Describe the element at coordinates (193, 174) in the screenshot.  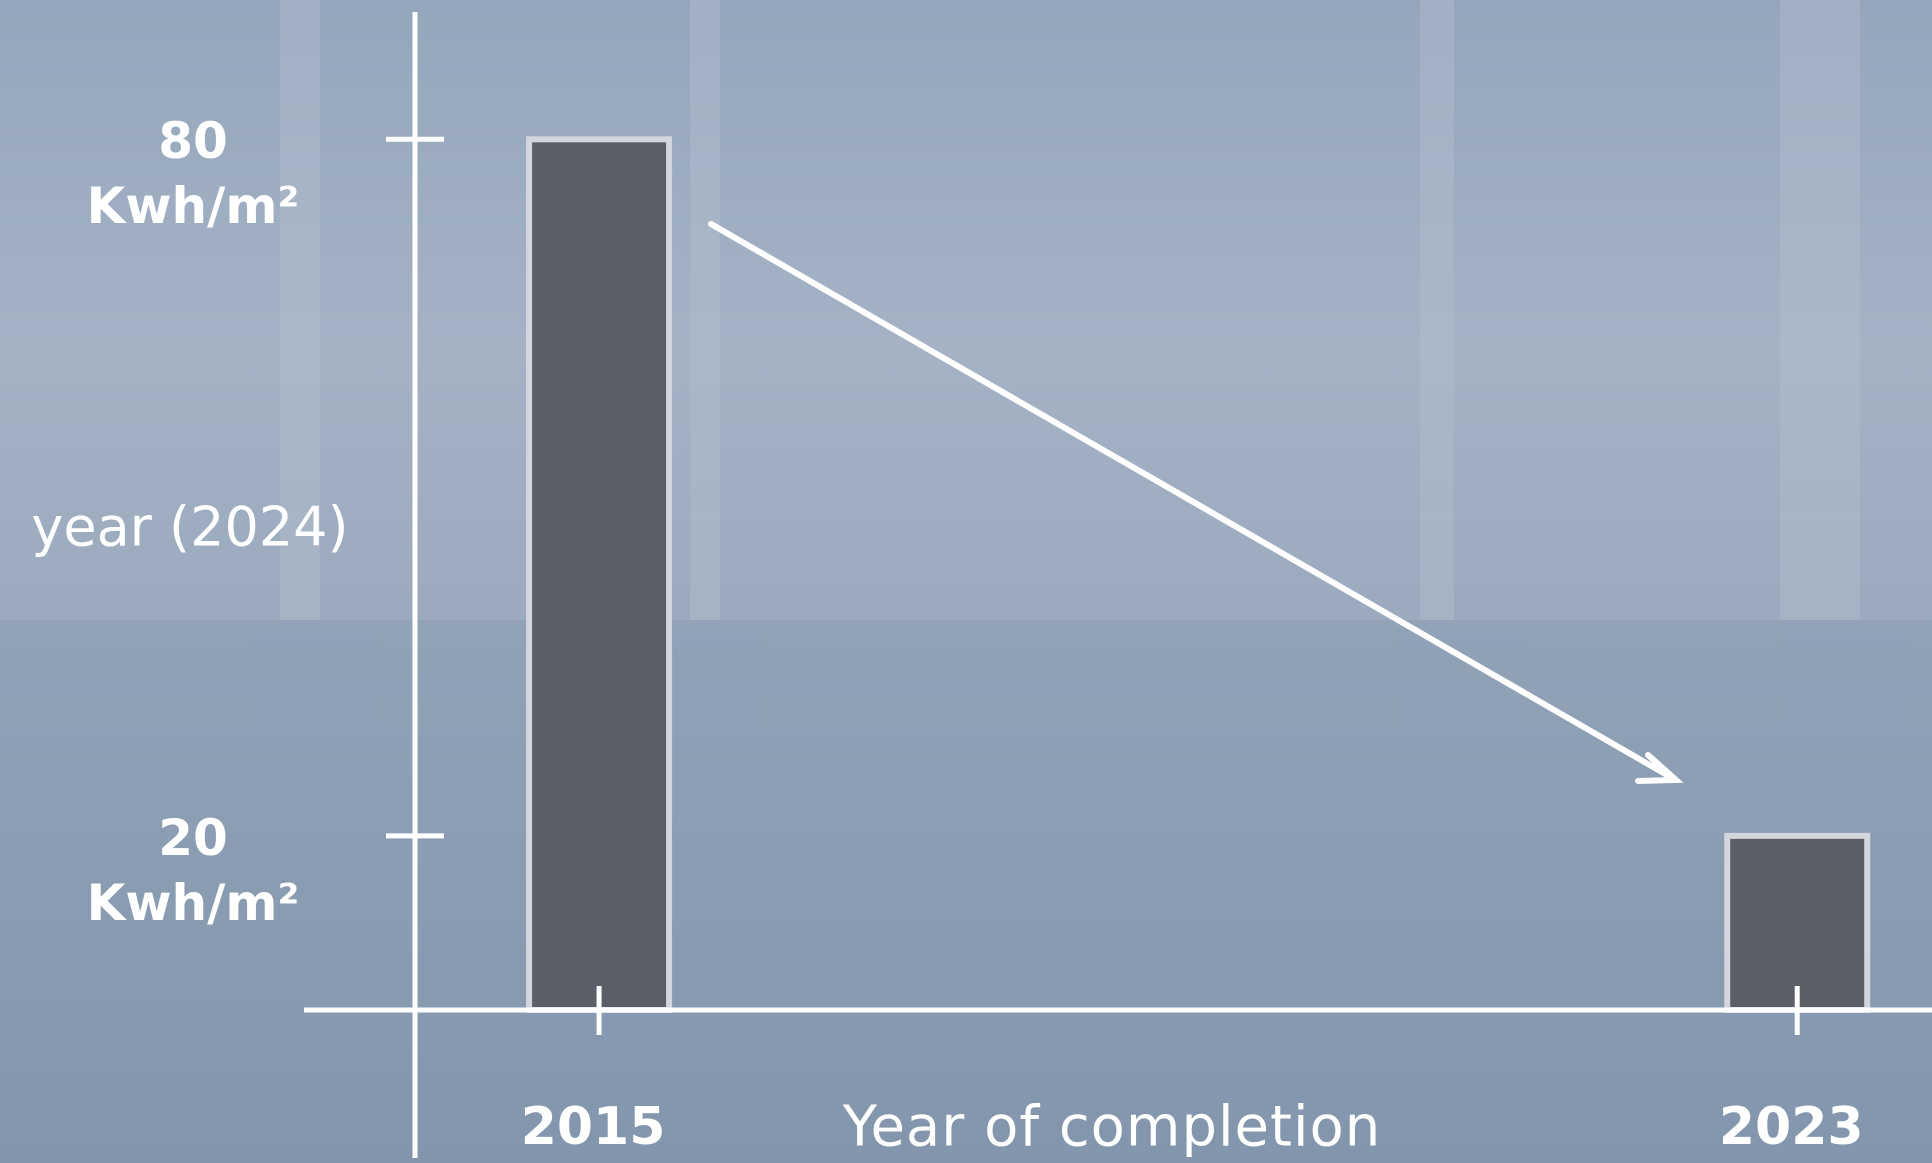
I see `y-tick-label: 80 Kwh/m²` at that location.